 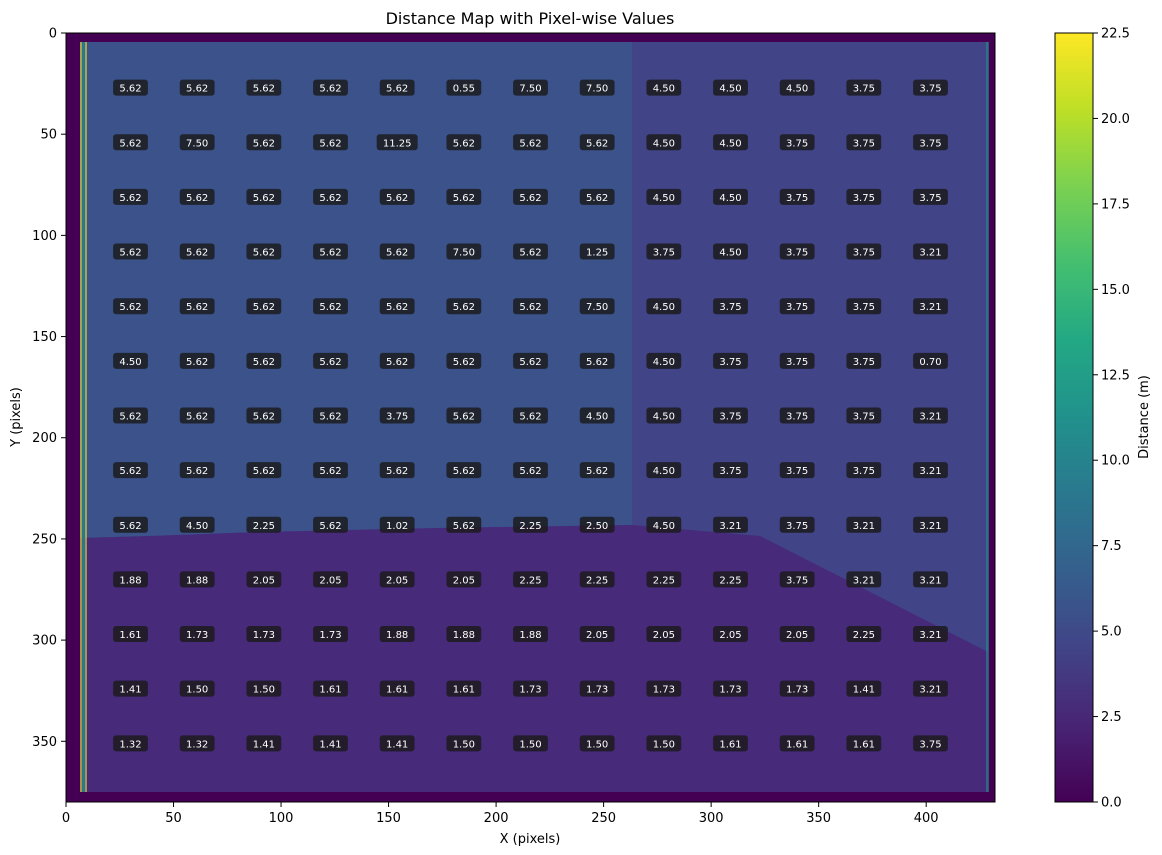 What do you see at coordinates (44, 641) in the screenshot?
I see `y-tick-label: 300` at bounding box center [44, 641].